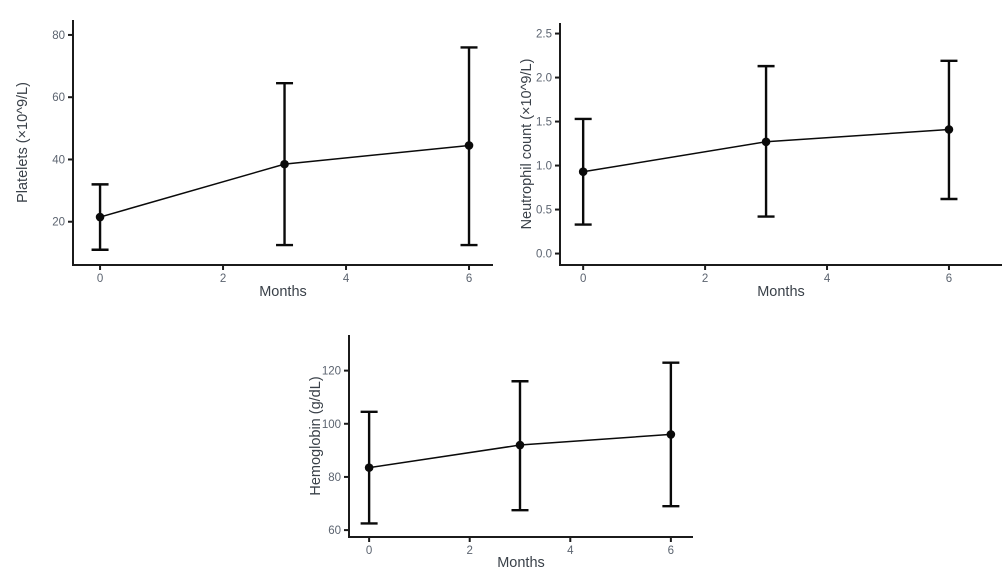 This screenshot has width=1005, height=582. Describe the element at coordinates (58, 160) in the screenshot. I see `y-tick-label: 40` at that location.